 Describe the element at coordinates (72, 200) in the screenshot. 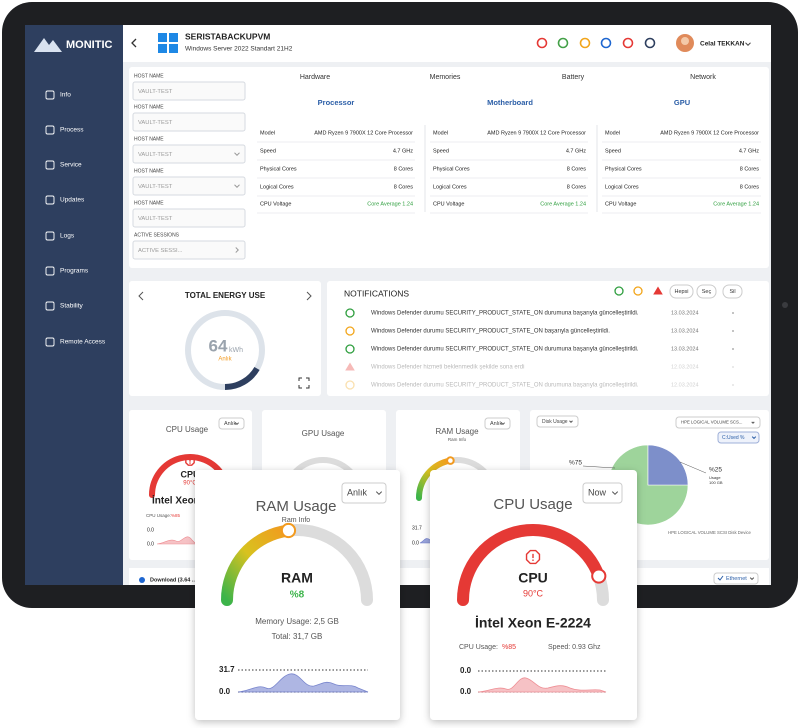

I see `nav-item: Updates` at that location.